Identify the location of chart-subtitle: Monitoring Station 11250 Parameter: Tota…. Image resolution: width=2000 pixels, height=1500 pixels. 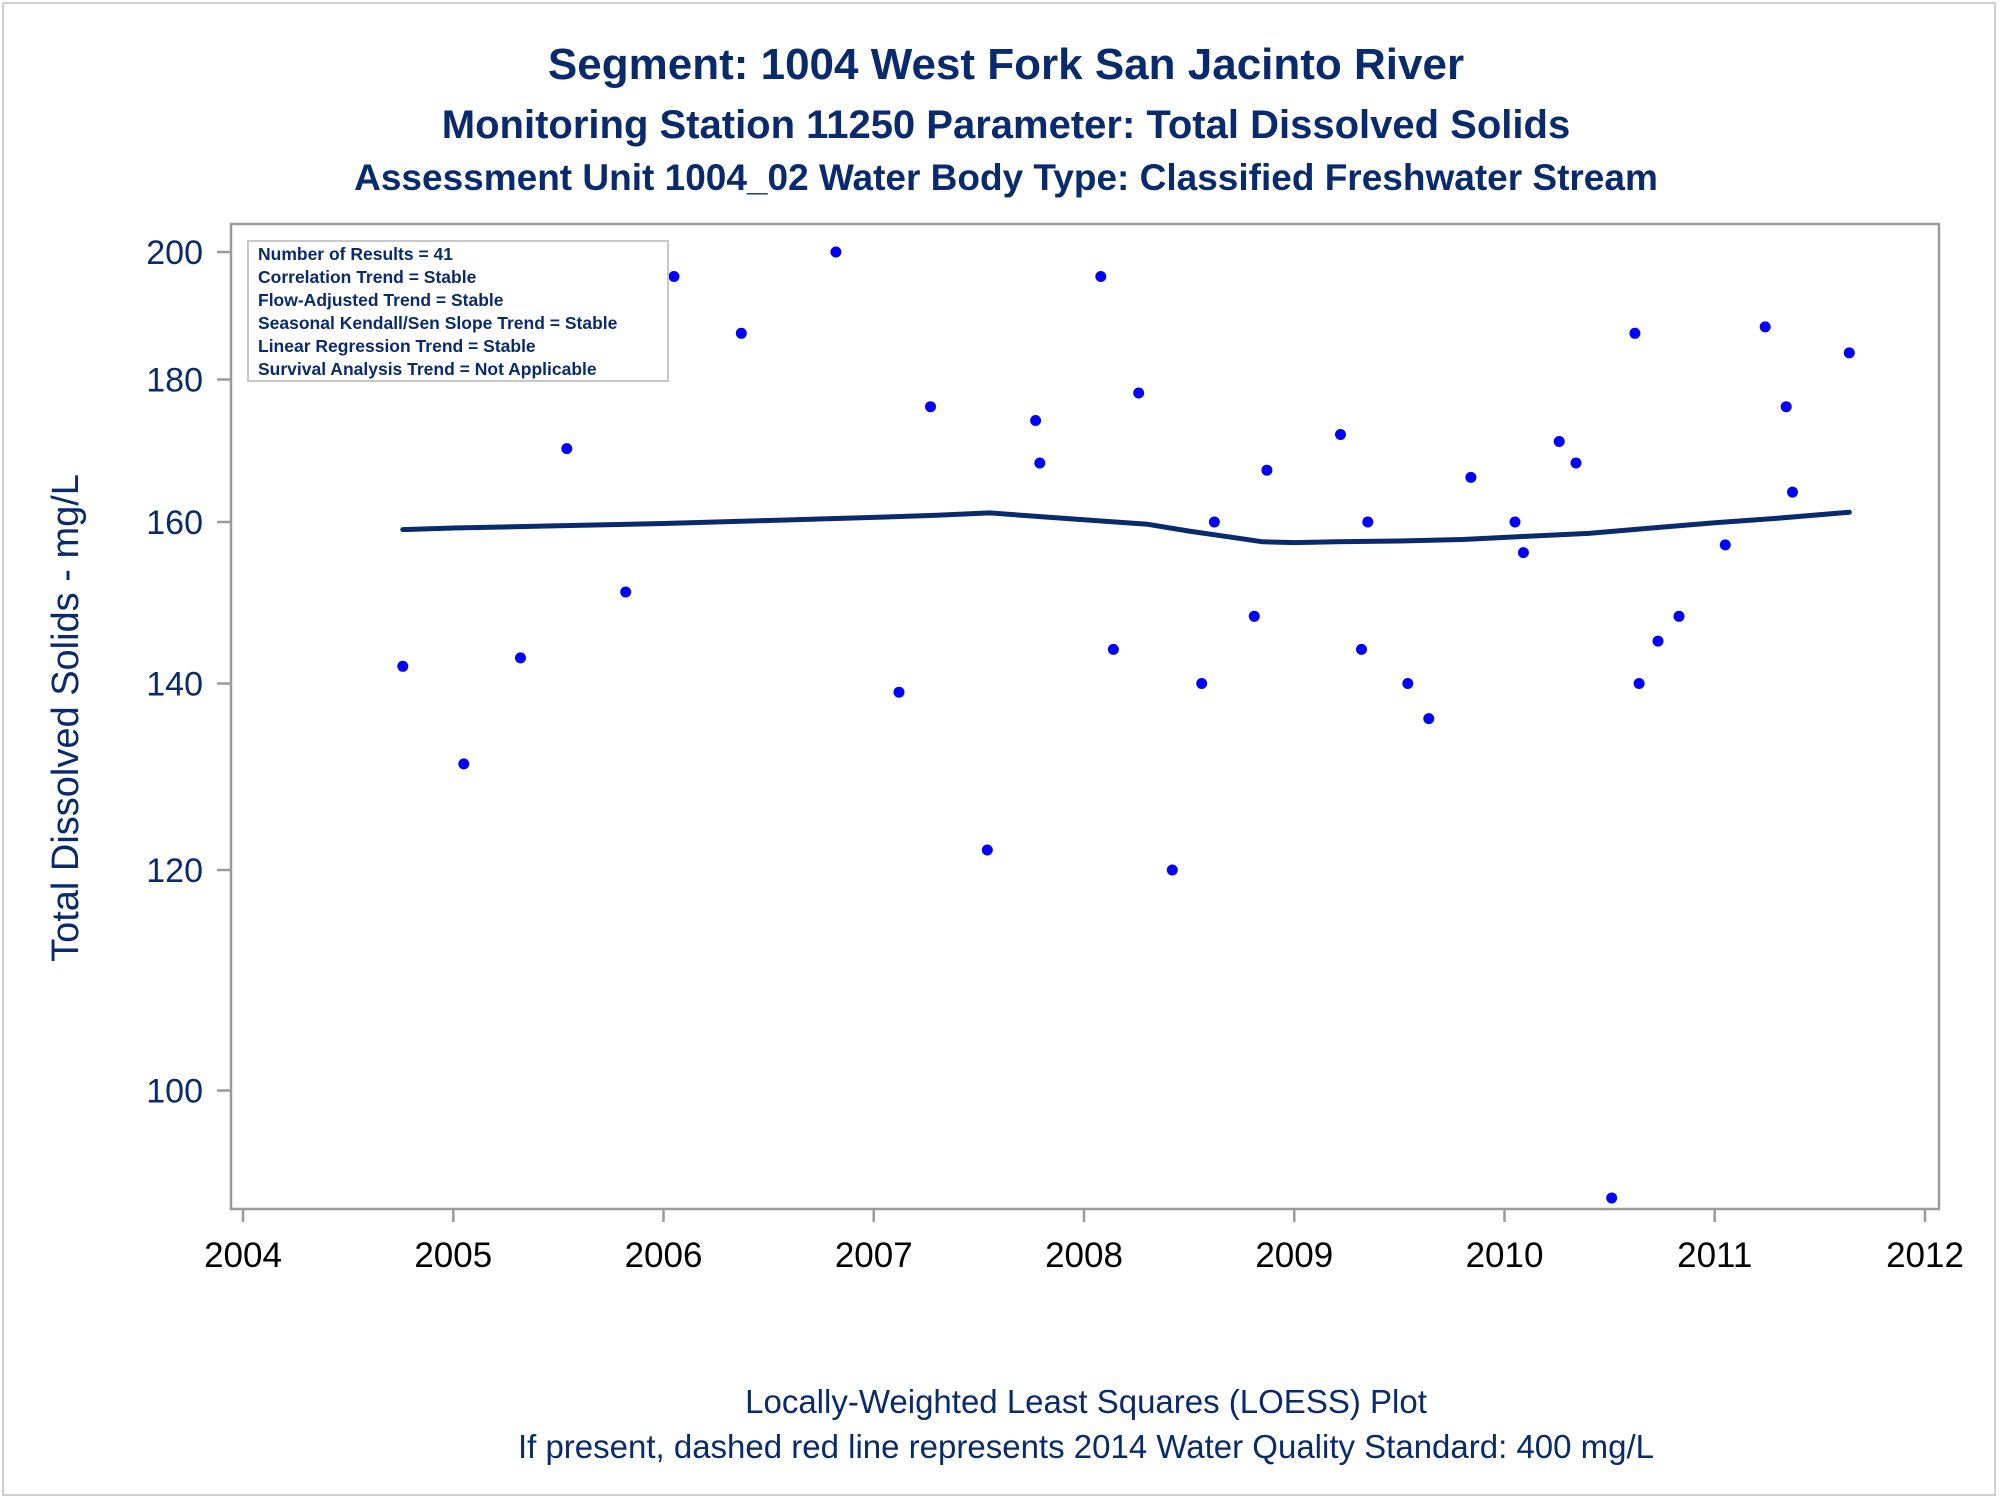
(1006, 125).